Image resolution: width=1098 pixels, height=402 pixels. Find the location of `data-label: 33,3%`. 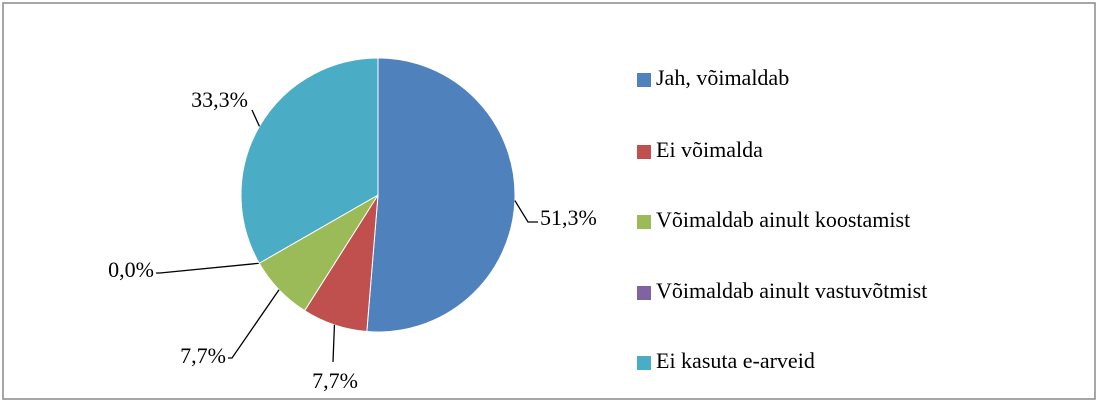

data-label: 33,3% is located at coordinates (219, 99).